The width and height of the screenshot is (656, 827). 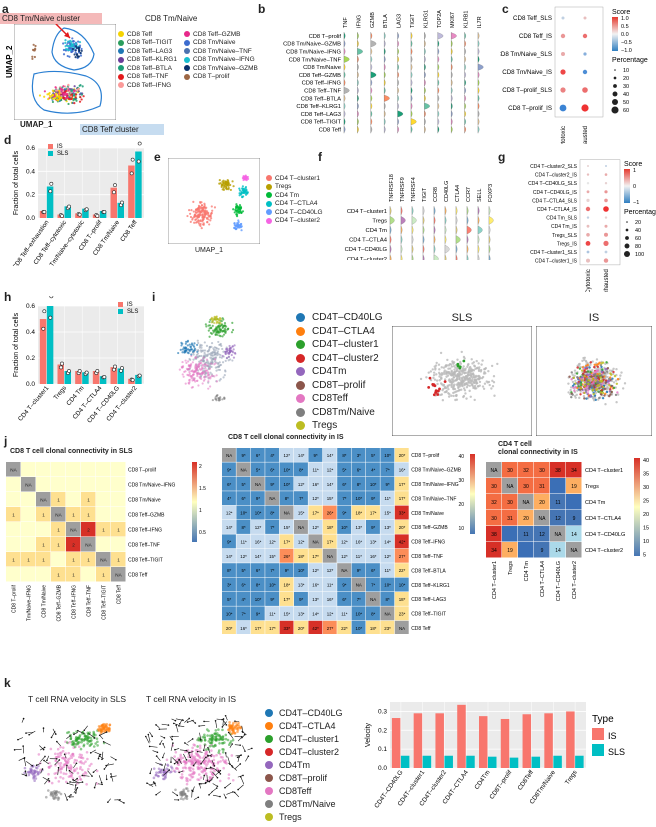 I want to click on dotplot-size-tick: 100, so click(x=639, y=255).